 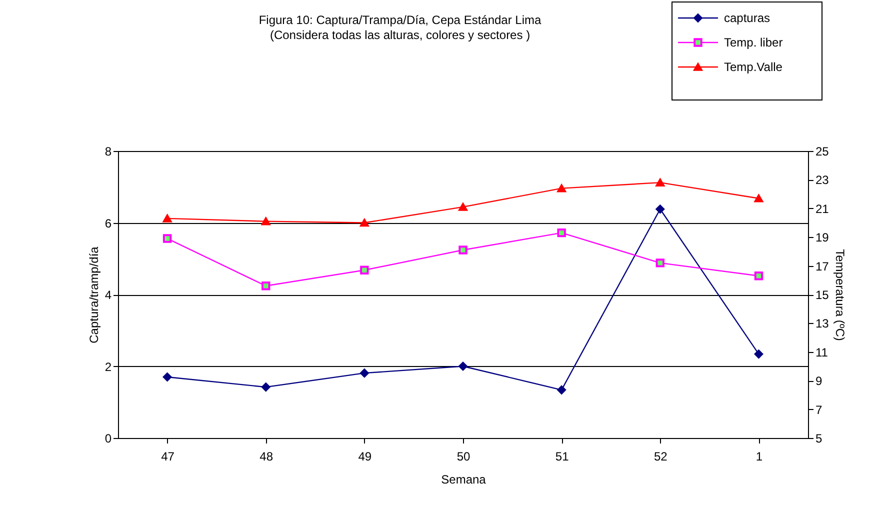 What do you see at coordinates (823, 237) in the screenshot?
I see `y2-tick-label: 19` at bounding box center [823, 237].